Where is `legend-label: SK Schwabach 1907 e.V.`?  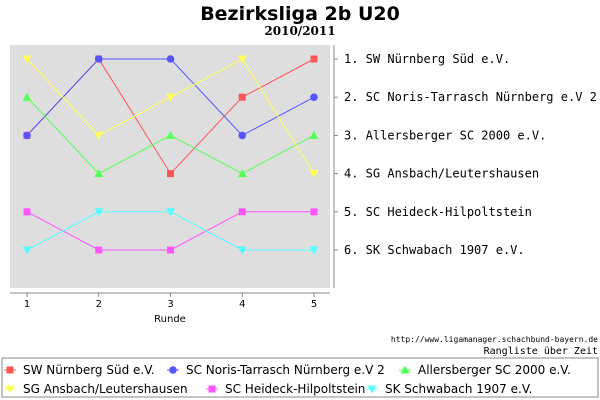
legend-label: SK Schwabach 1907 e.V. is located at coordinates (458, 389).